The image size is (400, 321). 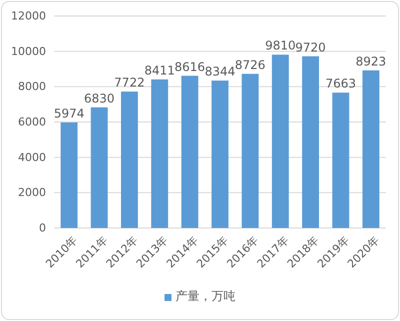 What do you see at coordinates (32, 87) in the screenshot?
I see `y-tick-label: 8000` at bounding box center [32, 87].